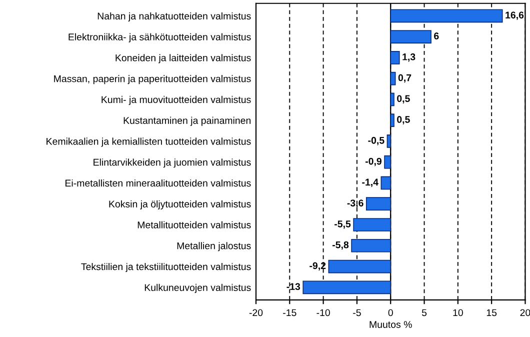 Image resolution: width=530 pixels, height=337 pixels. What do you see at coordinates (491, 312) in the screenshot?
I see `x-tick-label: 15` at bounding box center [491, 312].